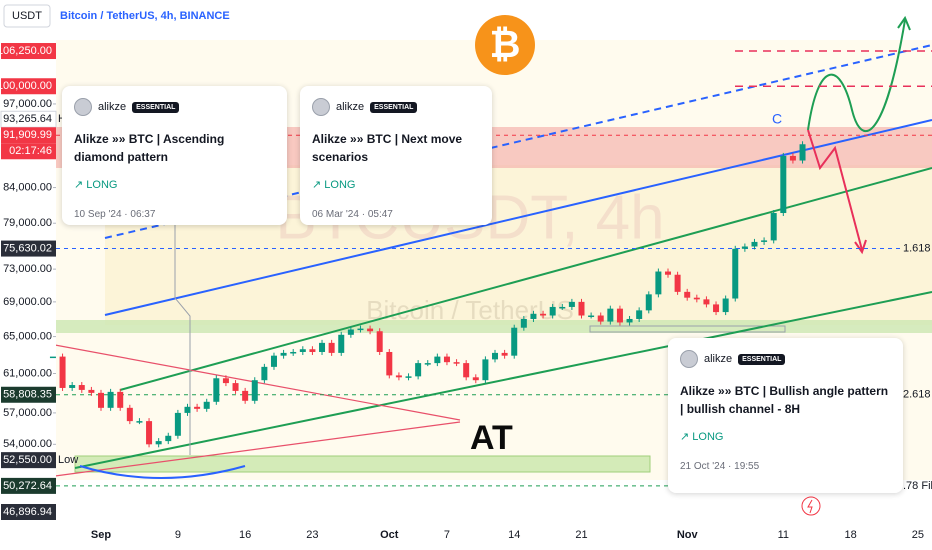 The width and height of the screenshot is (932, 550). Describe the element at coordinates (30, 151) in the screenshot. I see `countdown: 02:17:46` at that location.